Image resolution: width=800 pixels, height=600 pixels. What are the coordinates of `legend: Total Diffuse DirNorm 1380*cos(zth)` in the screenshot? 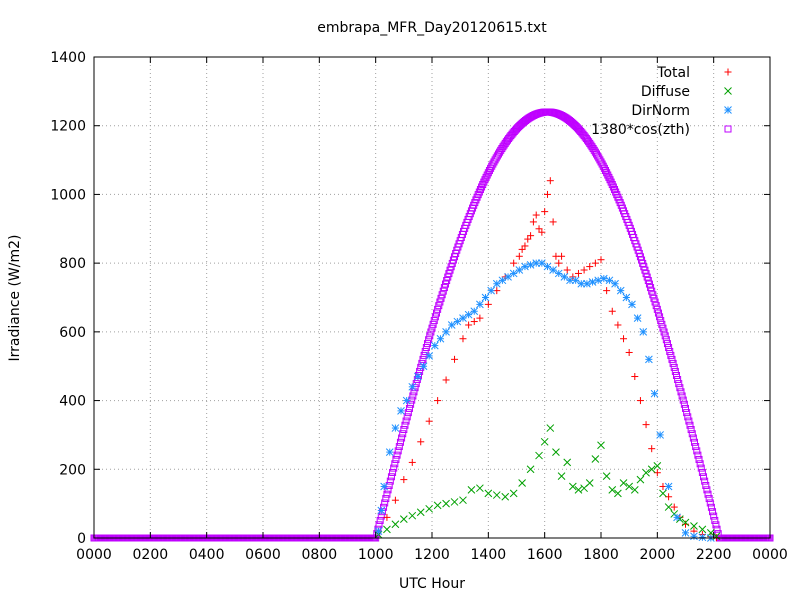 It's located at (661, 101).